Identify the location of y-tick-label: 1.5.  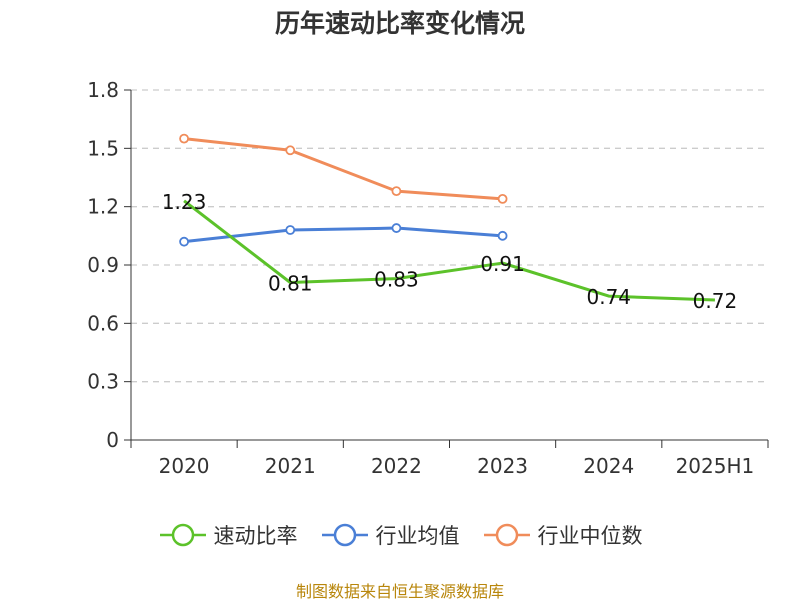
(103, 148).